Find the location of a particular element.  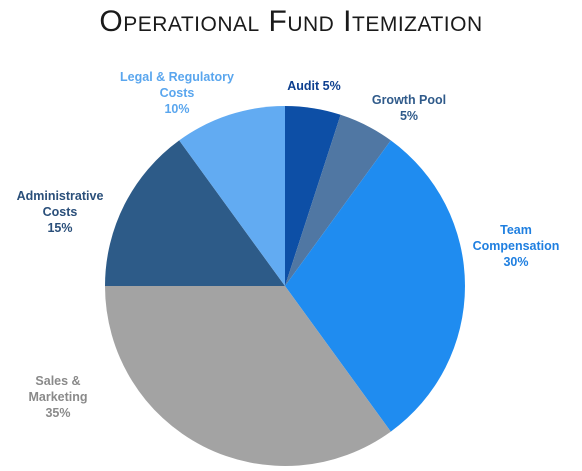

label-administrative-costs: Administrative Costs 15% is located at coordinates (60, 212).